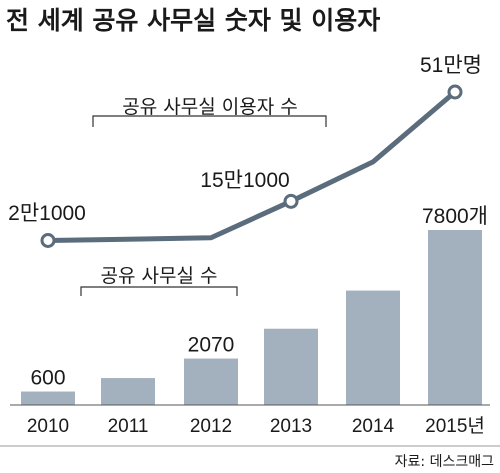 This screenshot has width=500, height=473. I want to click on line-label-5: 51만명, so click(451, 65).